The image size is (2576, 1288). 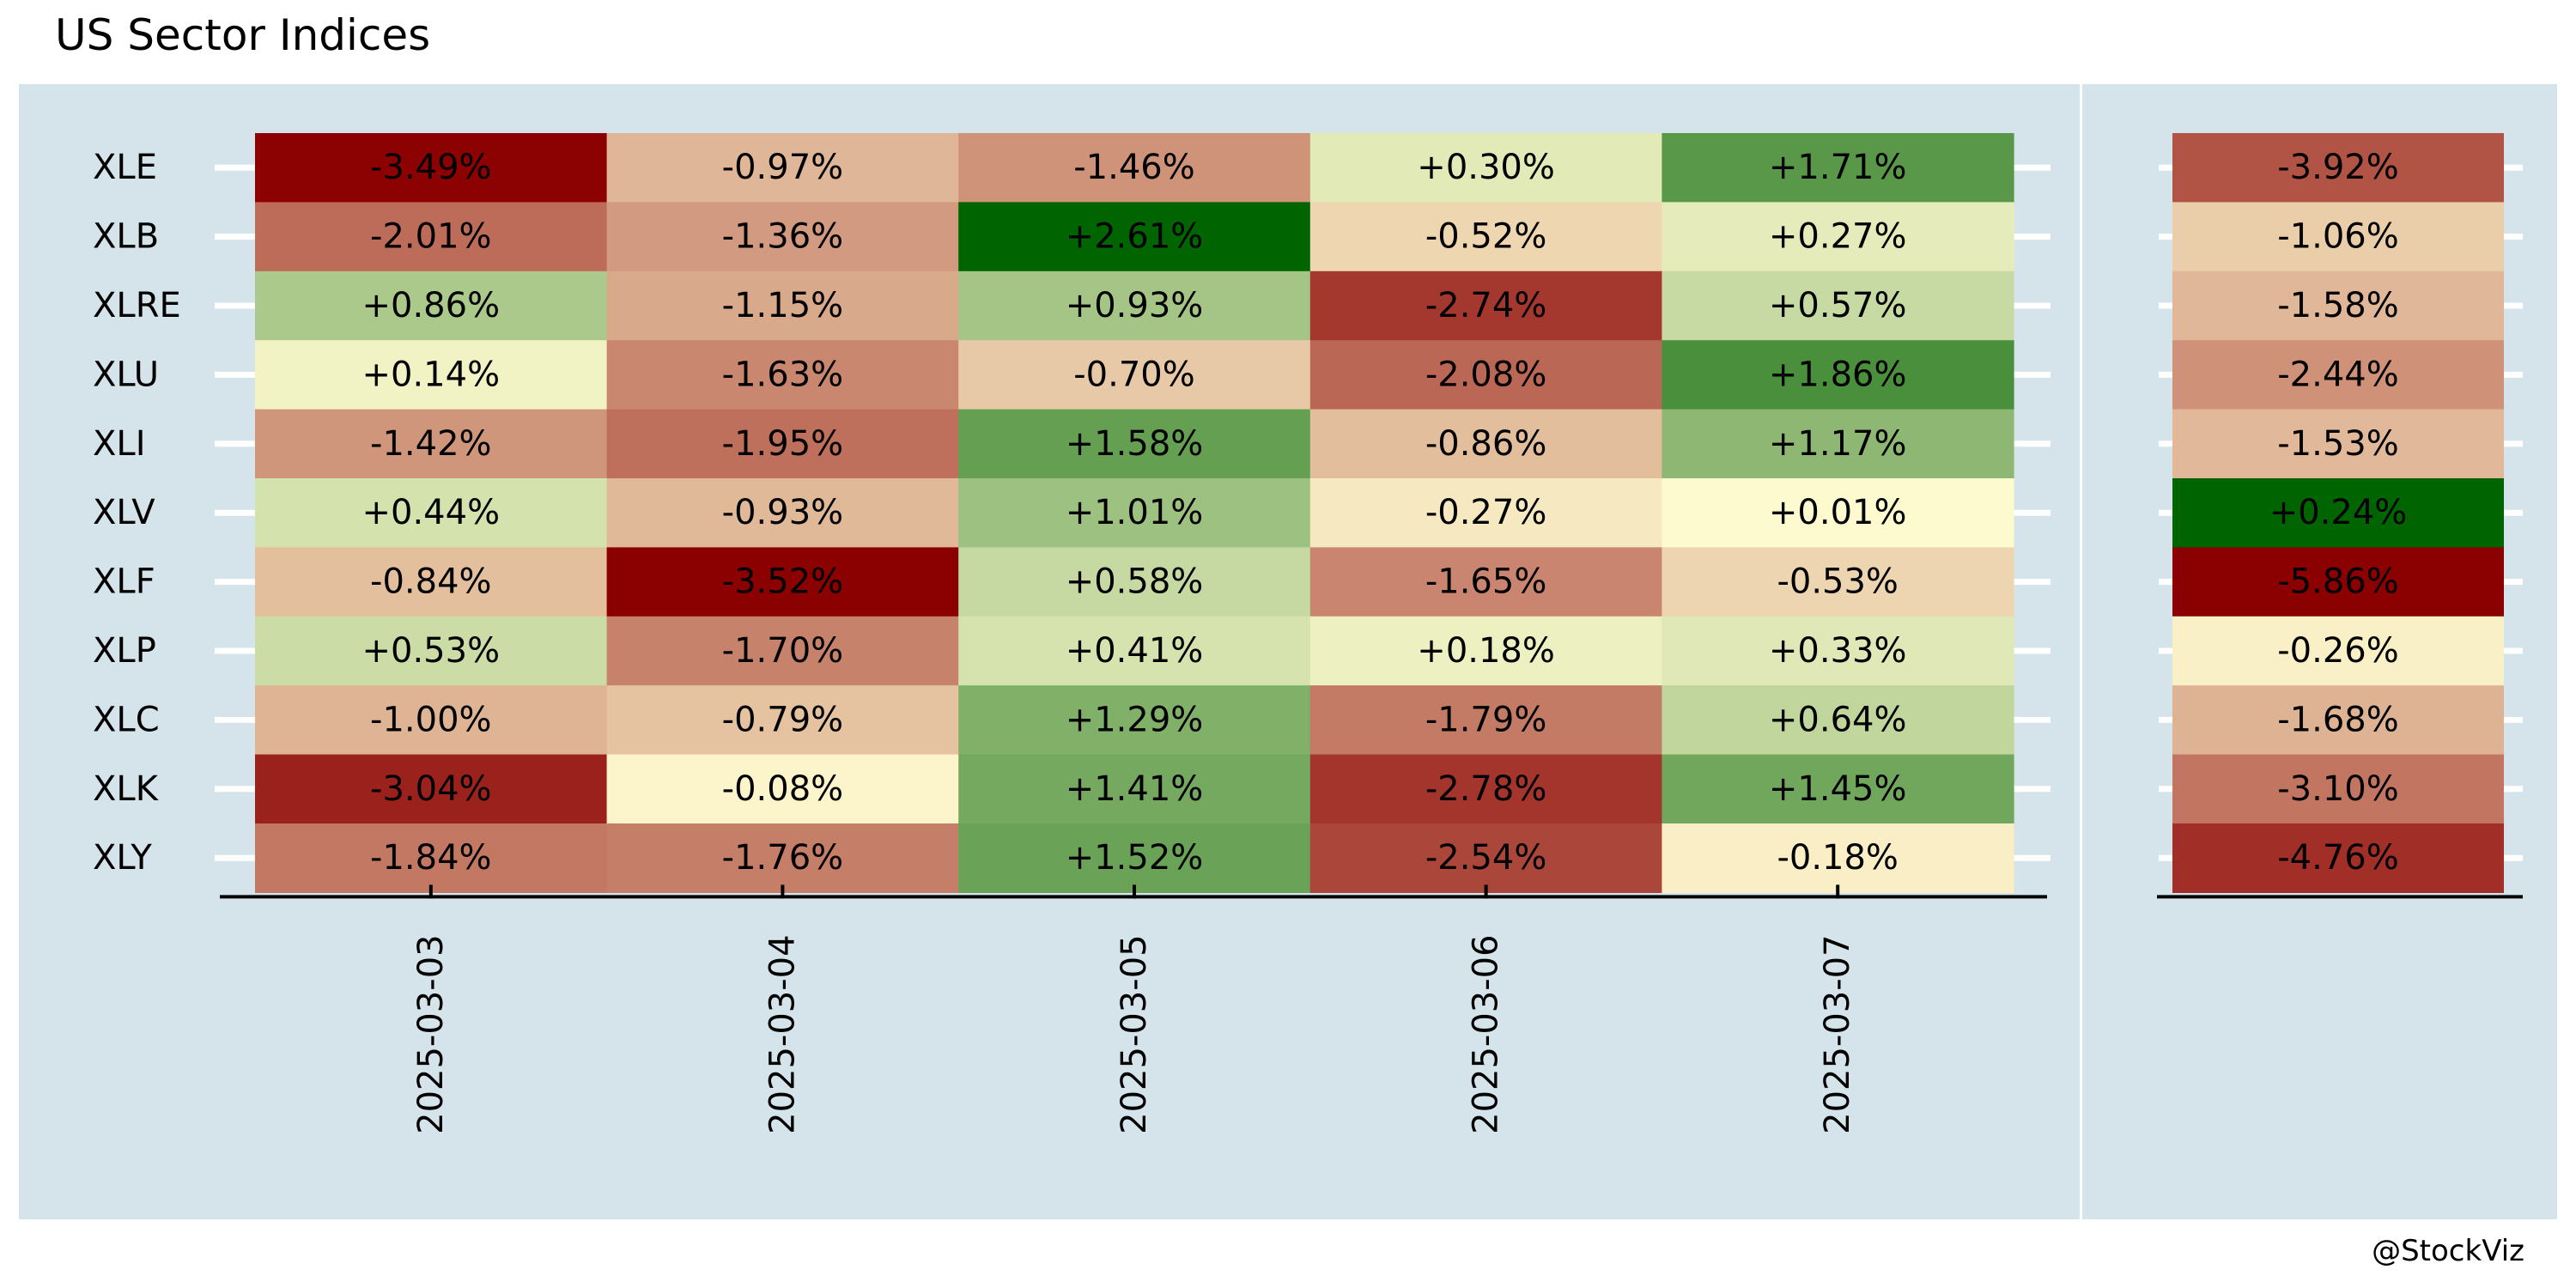 I want to click on cell-value-label: -0.93%, so click(x=783, y=512).